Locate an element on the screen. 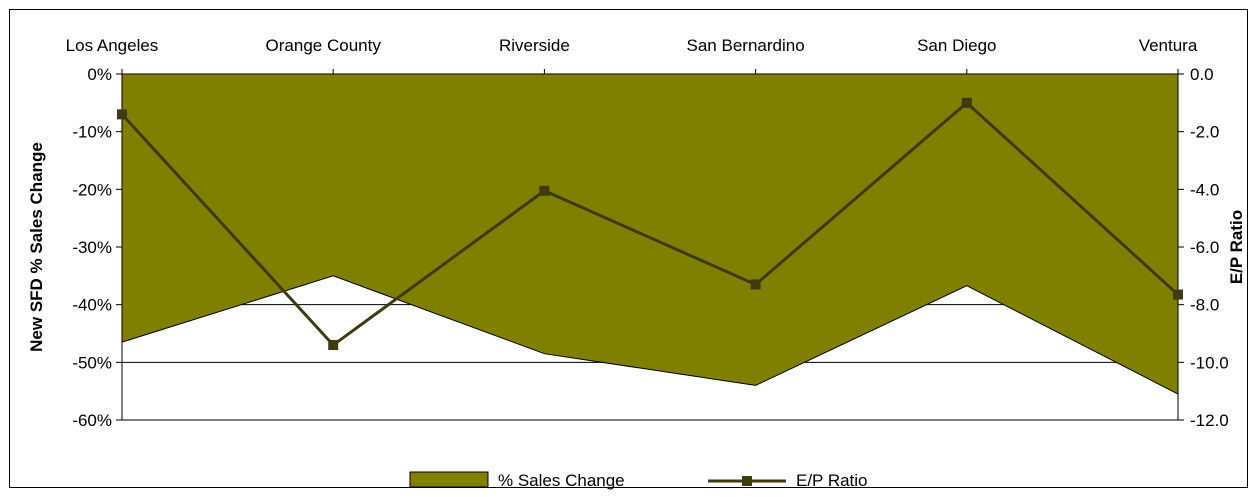 This screenshot has width=1259, height=497. y-right-tick-label: -8.0 is located at coordinates (1204, 305).